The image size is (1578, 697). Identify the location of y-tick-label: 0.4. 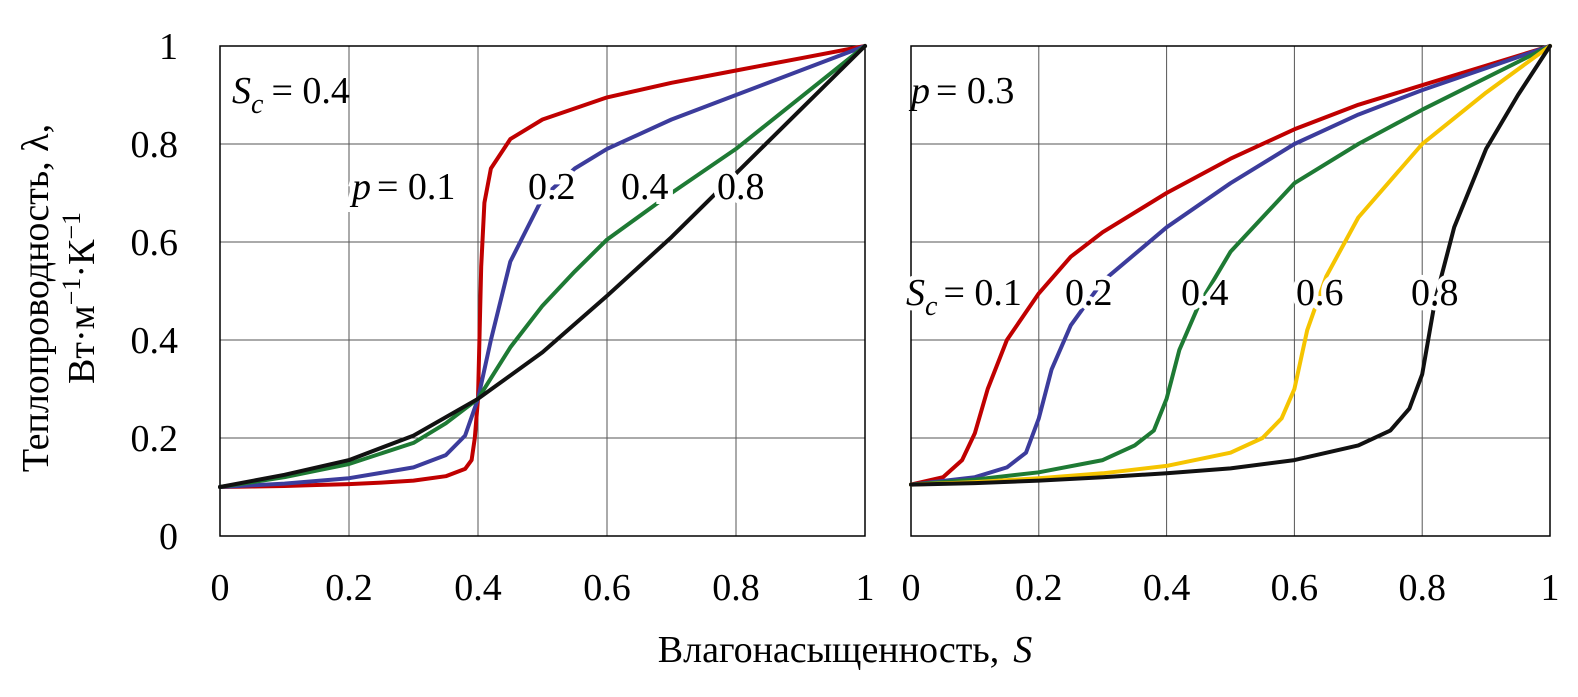
(155, 341).